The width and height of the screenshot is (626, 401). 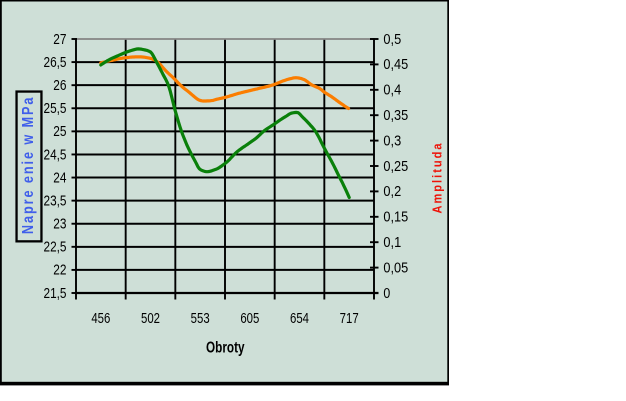 What do you see at coordinates (55, 109) in the screenshot?
I see `svg-text: 25,5` at bounding box center [55, 109].